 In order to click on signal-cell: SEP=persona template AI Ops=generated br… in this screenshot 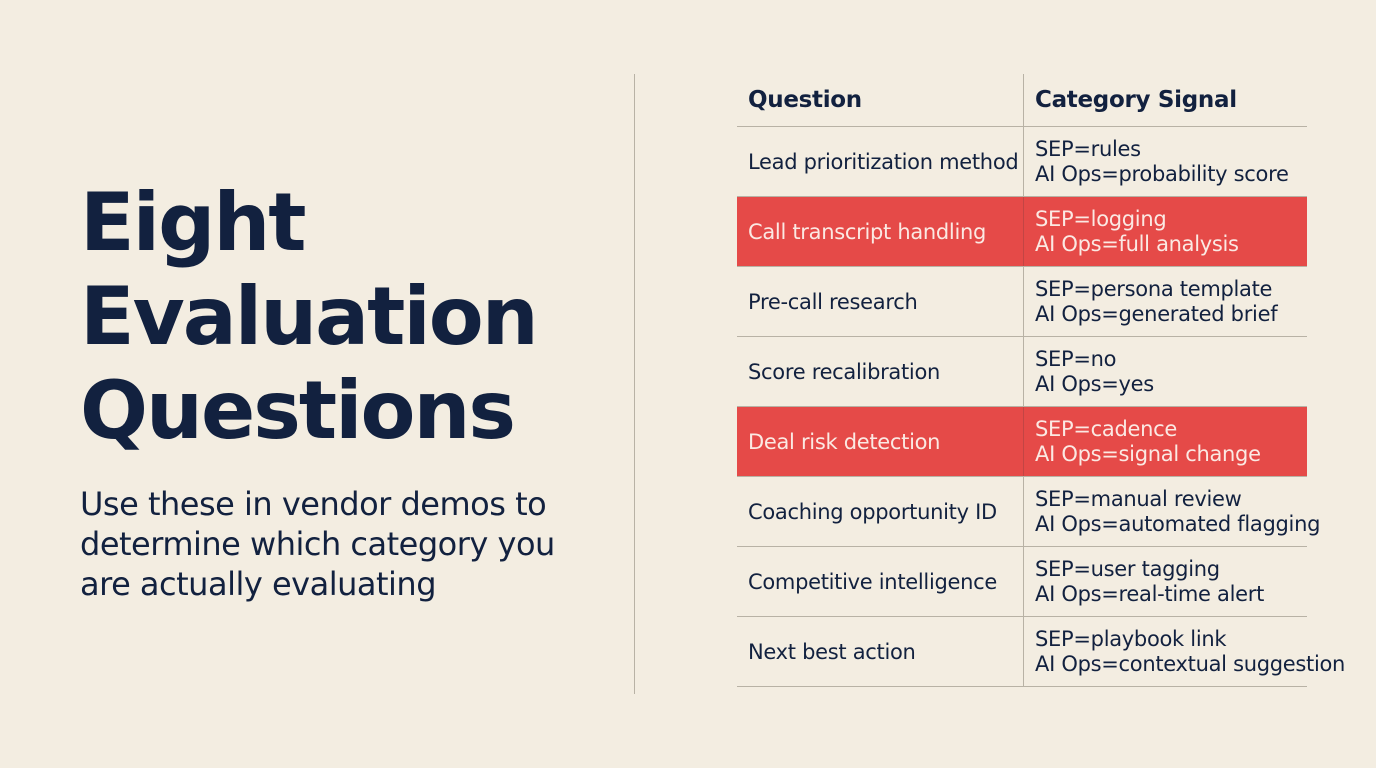, I will do `click(1165, 301)`.